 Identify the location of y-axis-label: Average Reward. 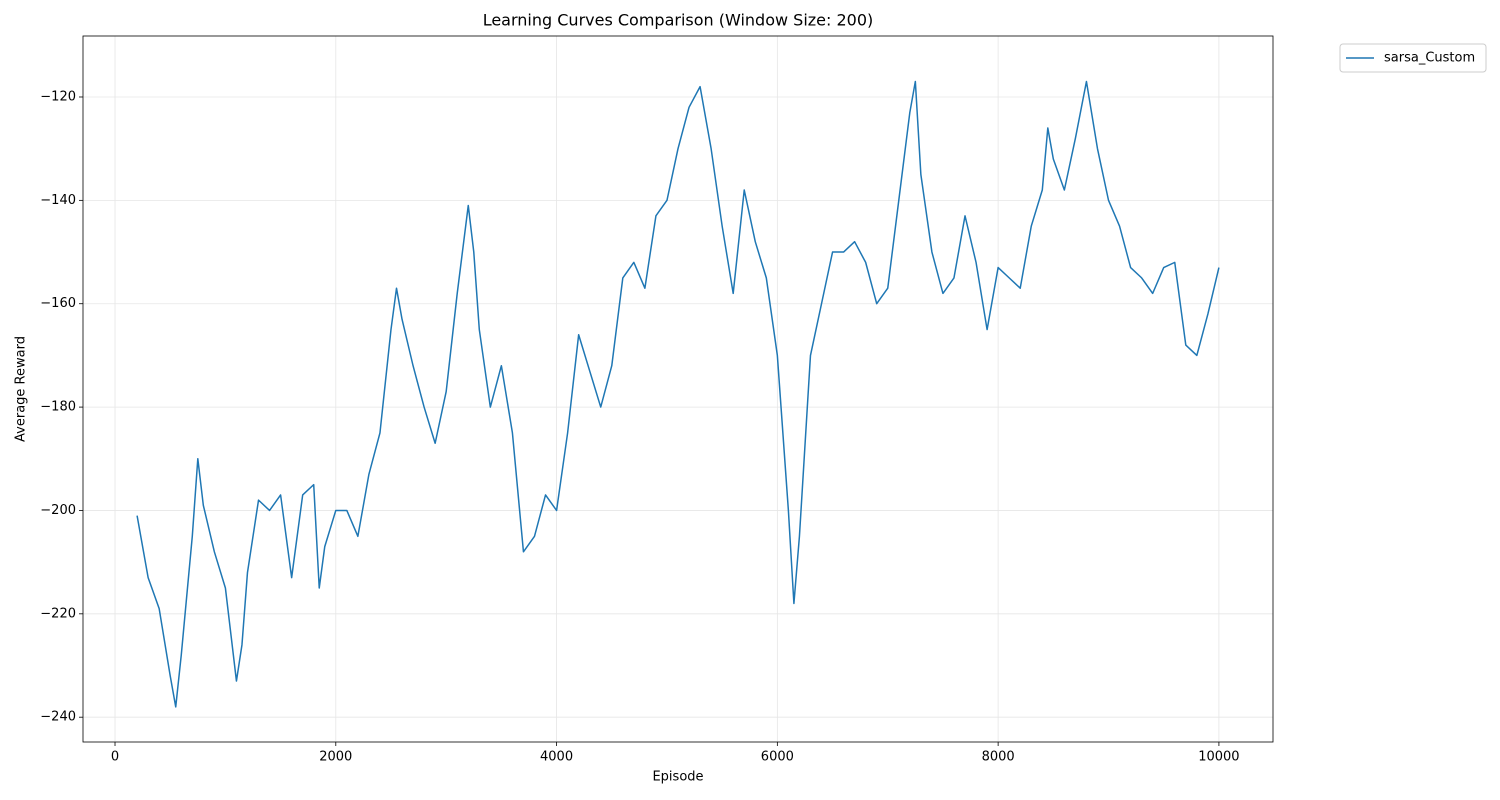
(21, 389).